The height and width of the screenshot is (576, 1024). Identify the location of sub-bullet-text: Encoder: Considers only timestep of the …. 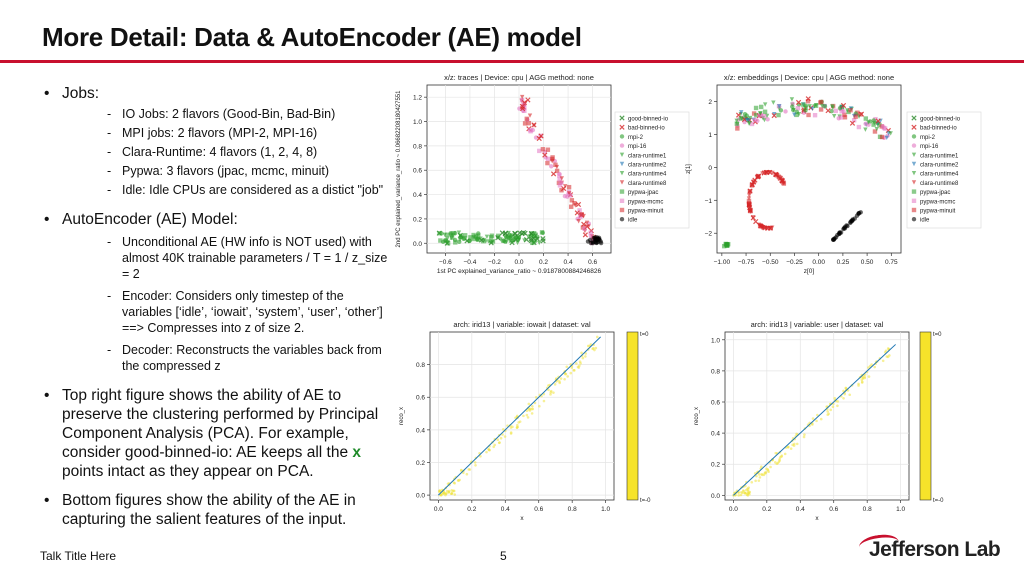
(252, 312).